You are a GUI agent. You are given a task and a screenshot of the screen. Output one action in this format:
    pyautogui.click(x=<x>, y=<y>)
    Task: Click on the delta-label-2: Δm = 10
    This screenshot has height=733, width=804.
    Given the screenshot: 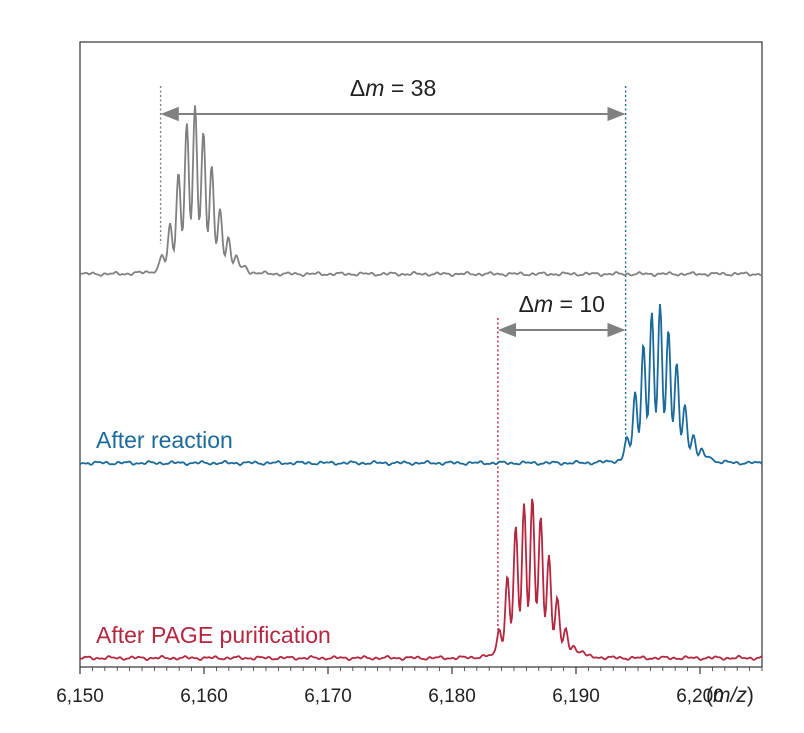 What is the action you would take?
    pyautogui.click(x=562, y=304)
    